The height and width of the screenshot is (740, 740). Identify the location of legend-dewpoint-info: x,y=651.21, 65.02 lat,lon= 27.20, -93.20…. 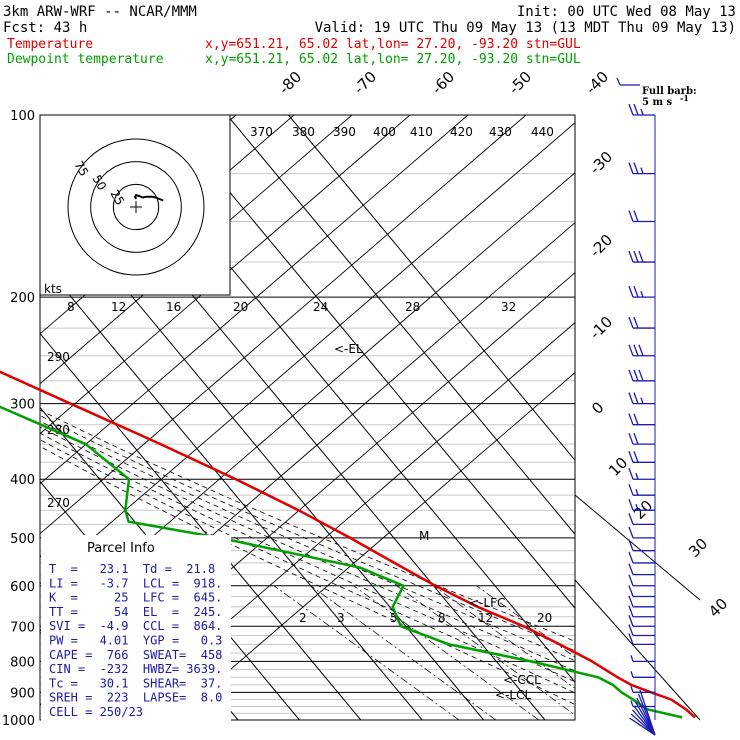
(393, 59).